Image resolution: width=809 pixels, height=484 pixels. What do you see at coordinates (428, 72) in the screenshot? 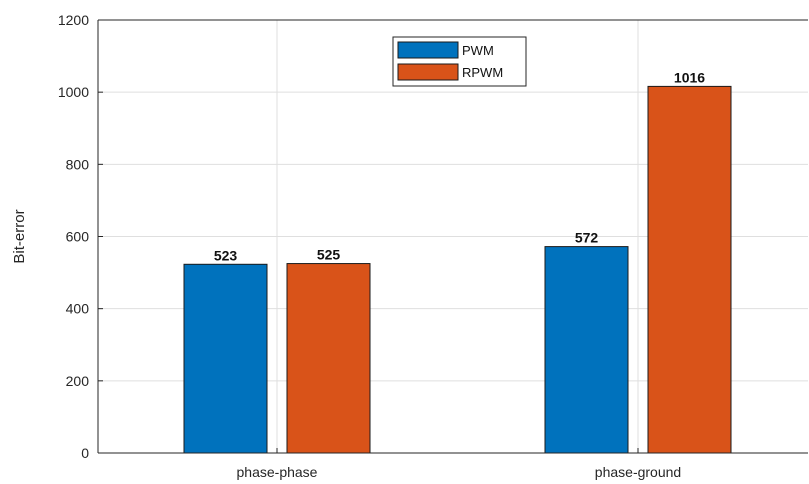
I see `legend-swatch-rpwm` at bounding box center [428, 72].